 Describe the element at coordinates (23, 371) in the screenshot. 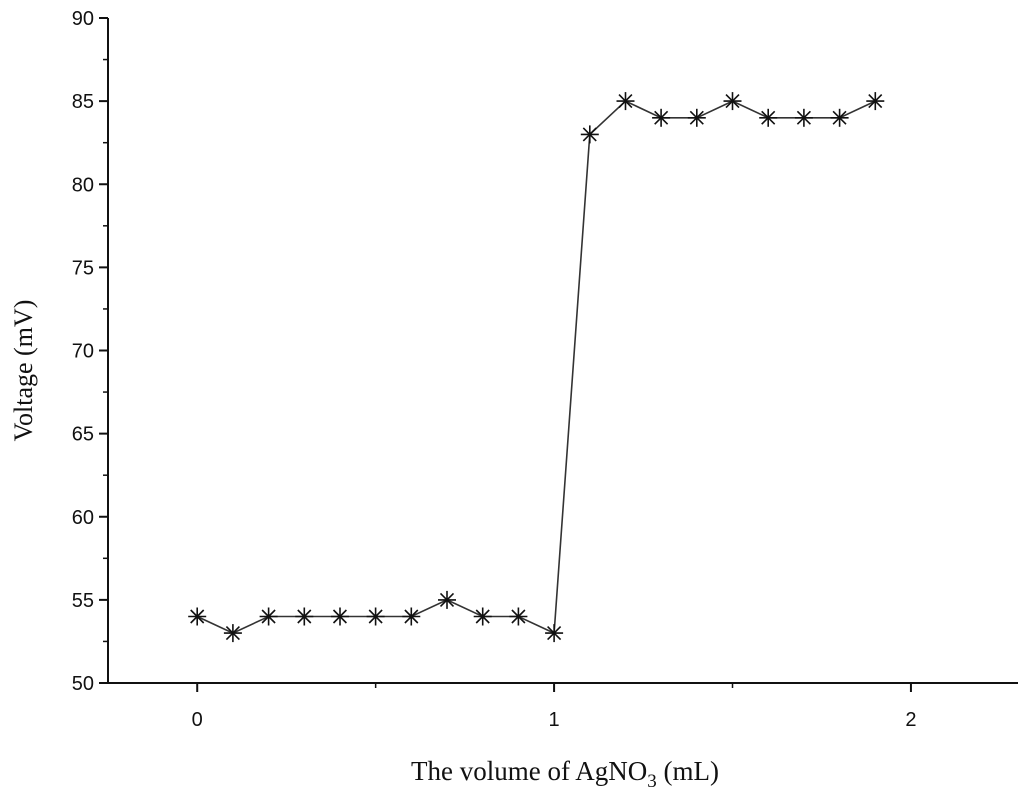

I see `y-axis-title: Voltage (mV)` at that location.